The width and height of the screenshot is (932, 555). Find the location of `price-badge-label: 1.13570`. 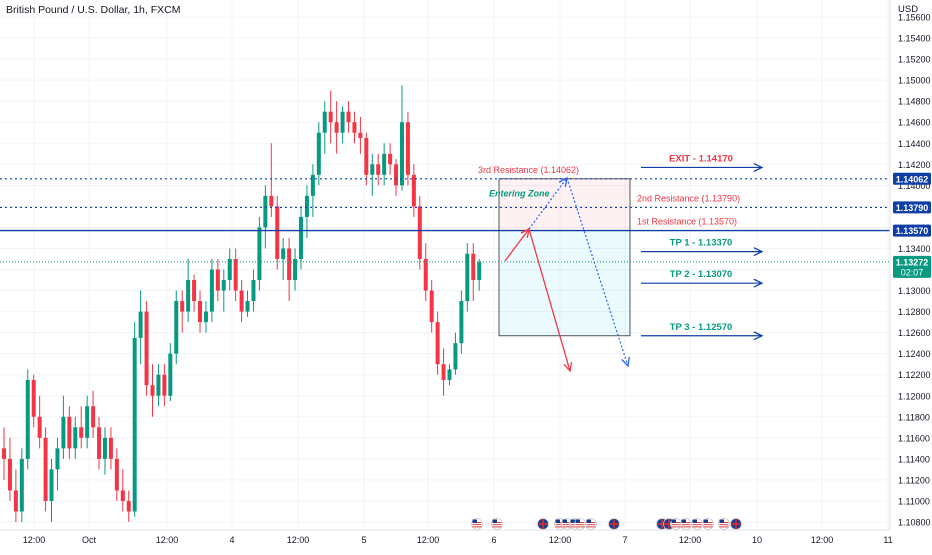

price-badge-label: 1.13570 is located at coordinates (912, 231).